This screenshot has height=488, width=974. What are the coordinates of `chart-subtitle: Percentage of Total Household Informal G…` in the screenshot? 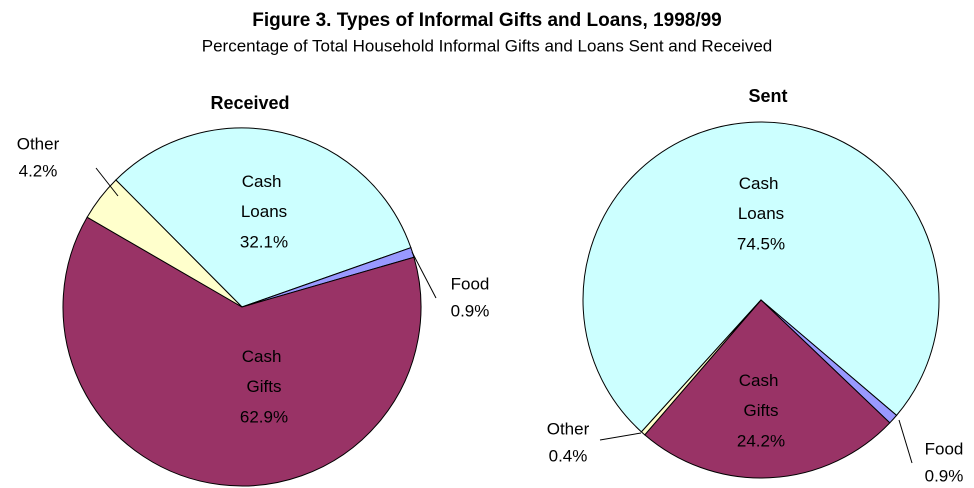 It's located at (487, 45).